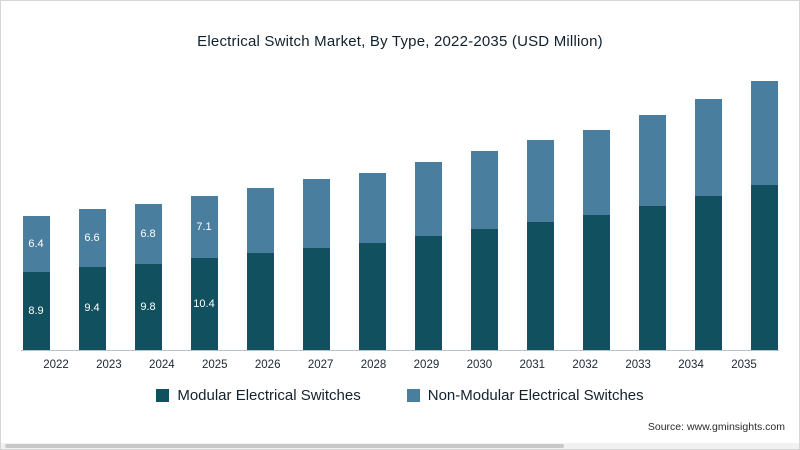  Describe the element at coordinates (479, 365) in the screenshot. I see `x-axis-label: 2030` at that location.